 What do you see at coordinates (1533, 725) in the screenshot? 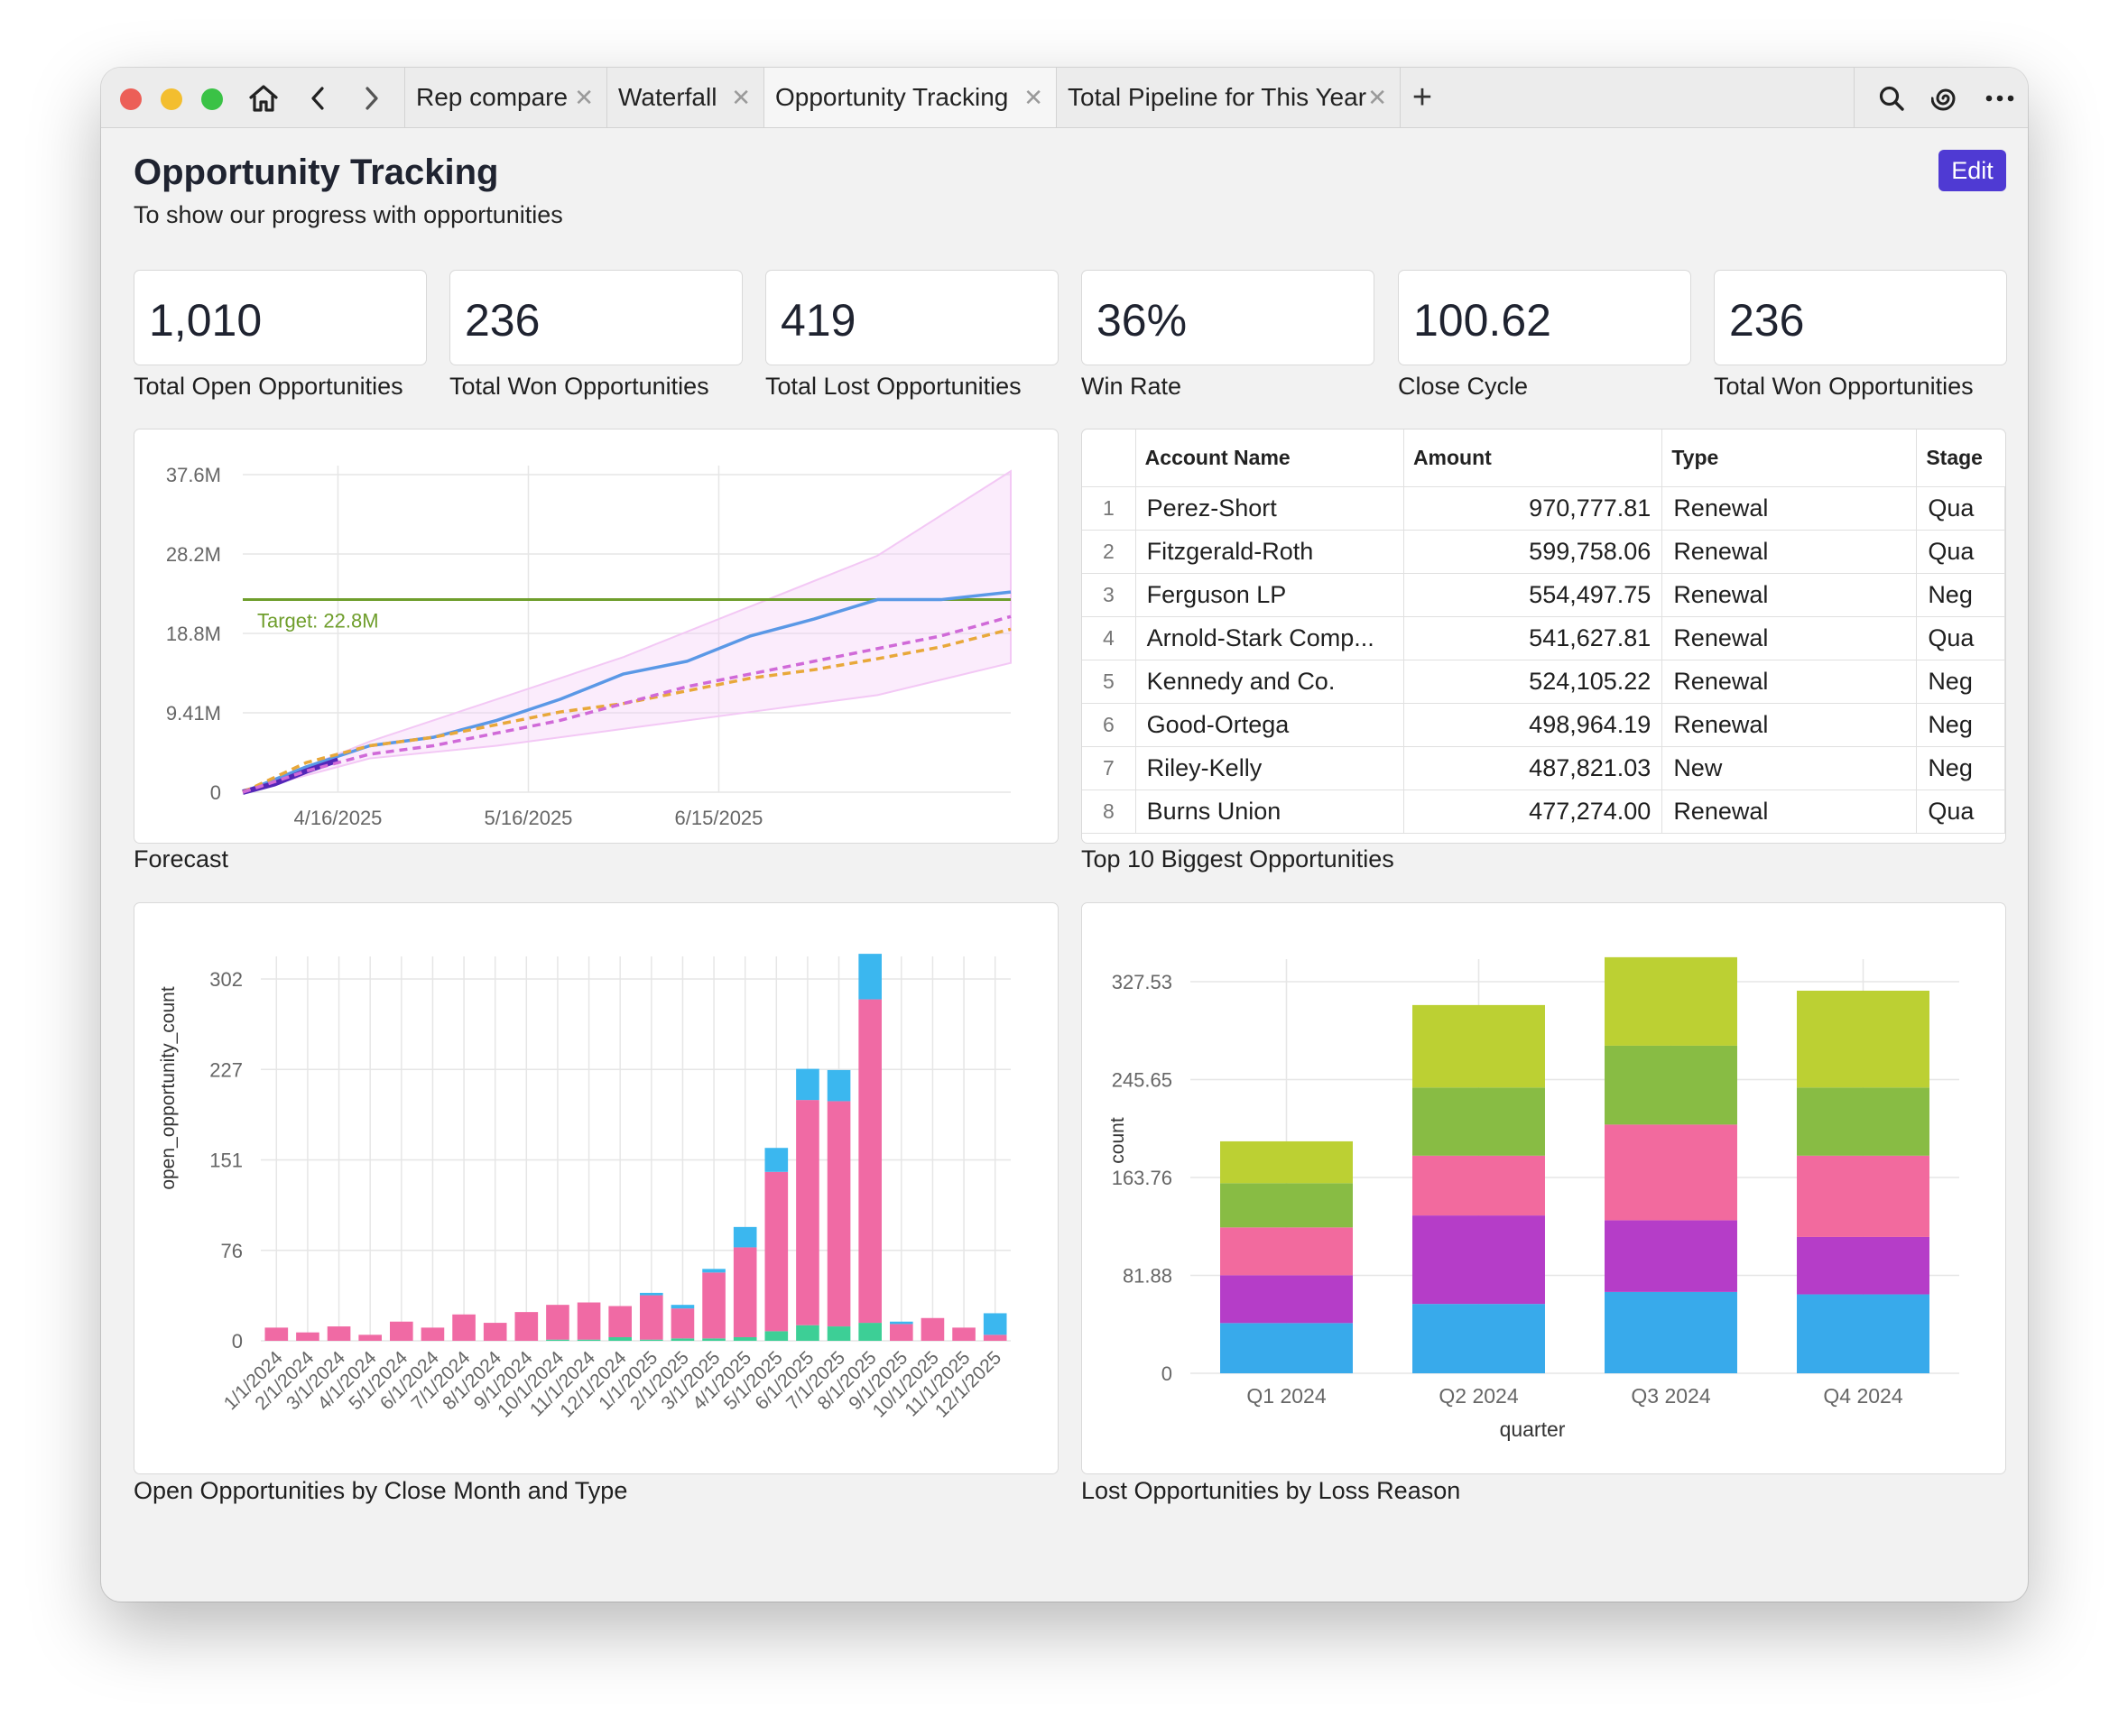
I see `amount-cell: 498,964.19` at bounding box center [1533, 725].